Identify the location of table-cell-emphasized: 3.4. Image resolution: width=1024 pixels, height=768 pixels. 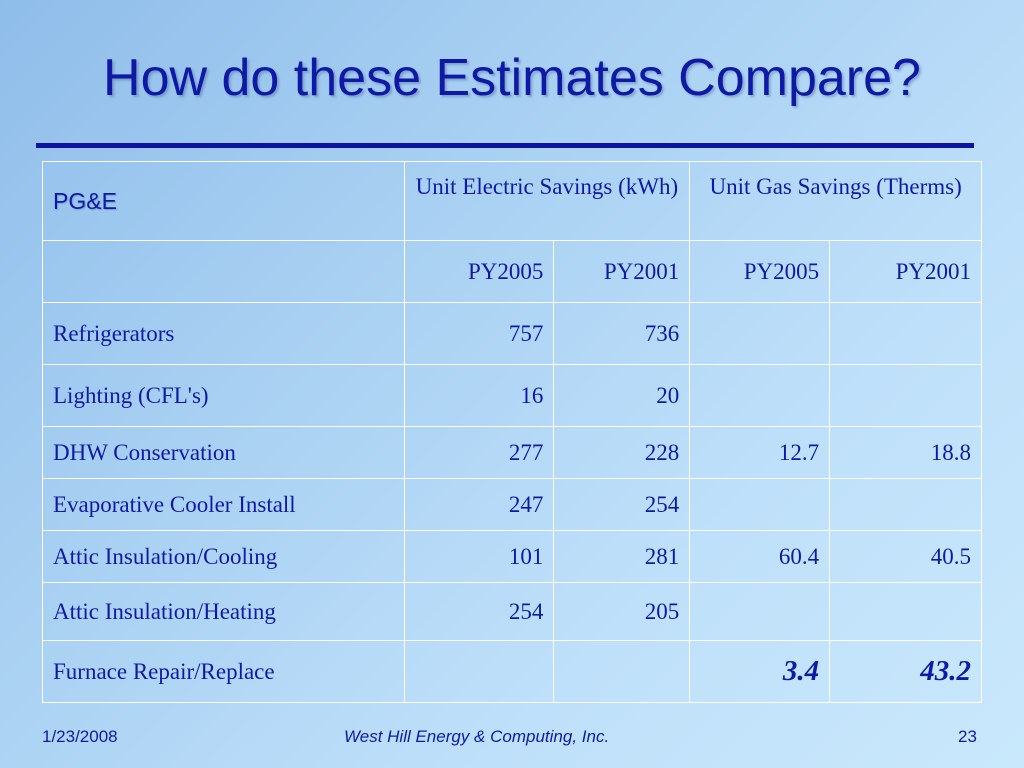
(760, 671).